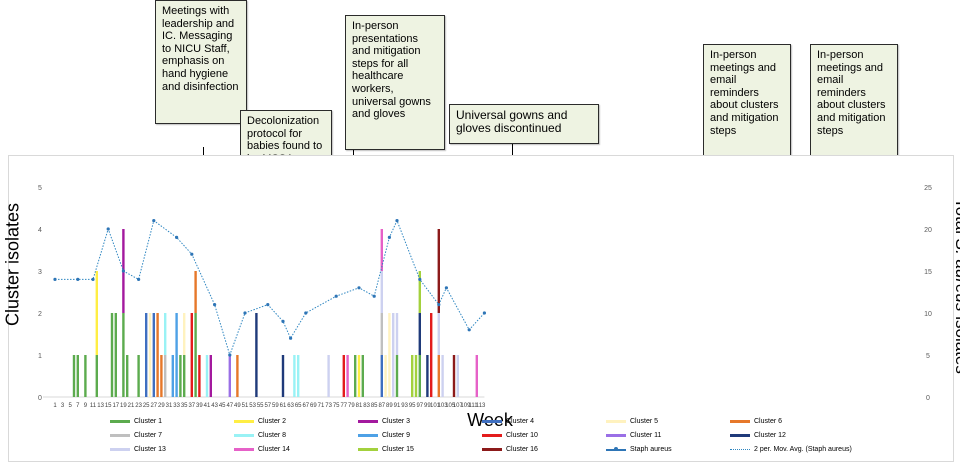  I want to click on legend-label: Cluster 3, so click(396, 421).